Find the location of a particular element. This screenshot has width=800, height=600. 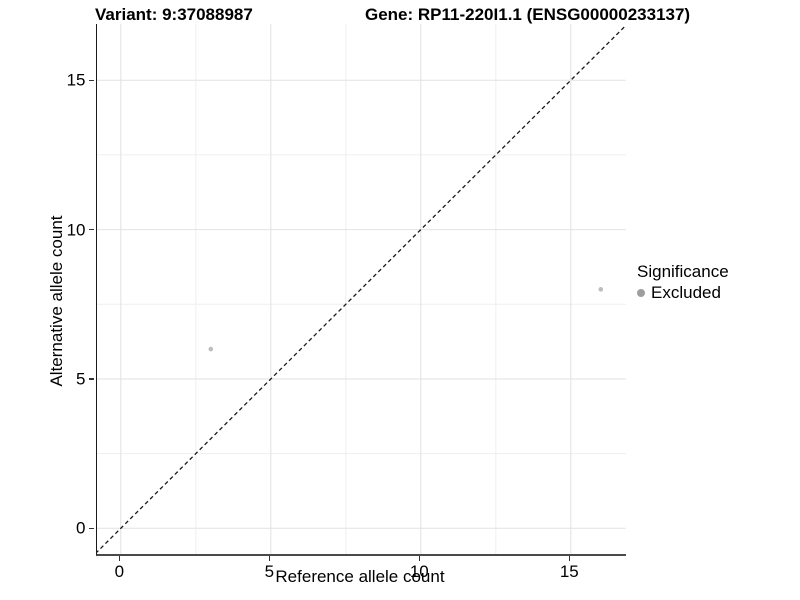

legend-item-excluded: Excluded is located at coordinates (683, 292).